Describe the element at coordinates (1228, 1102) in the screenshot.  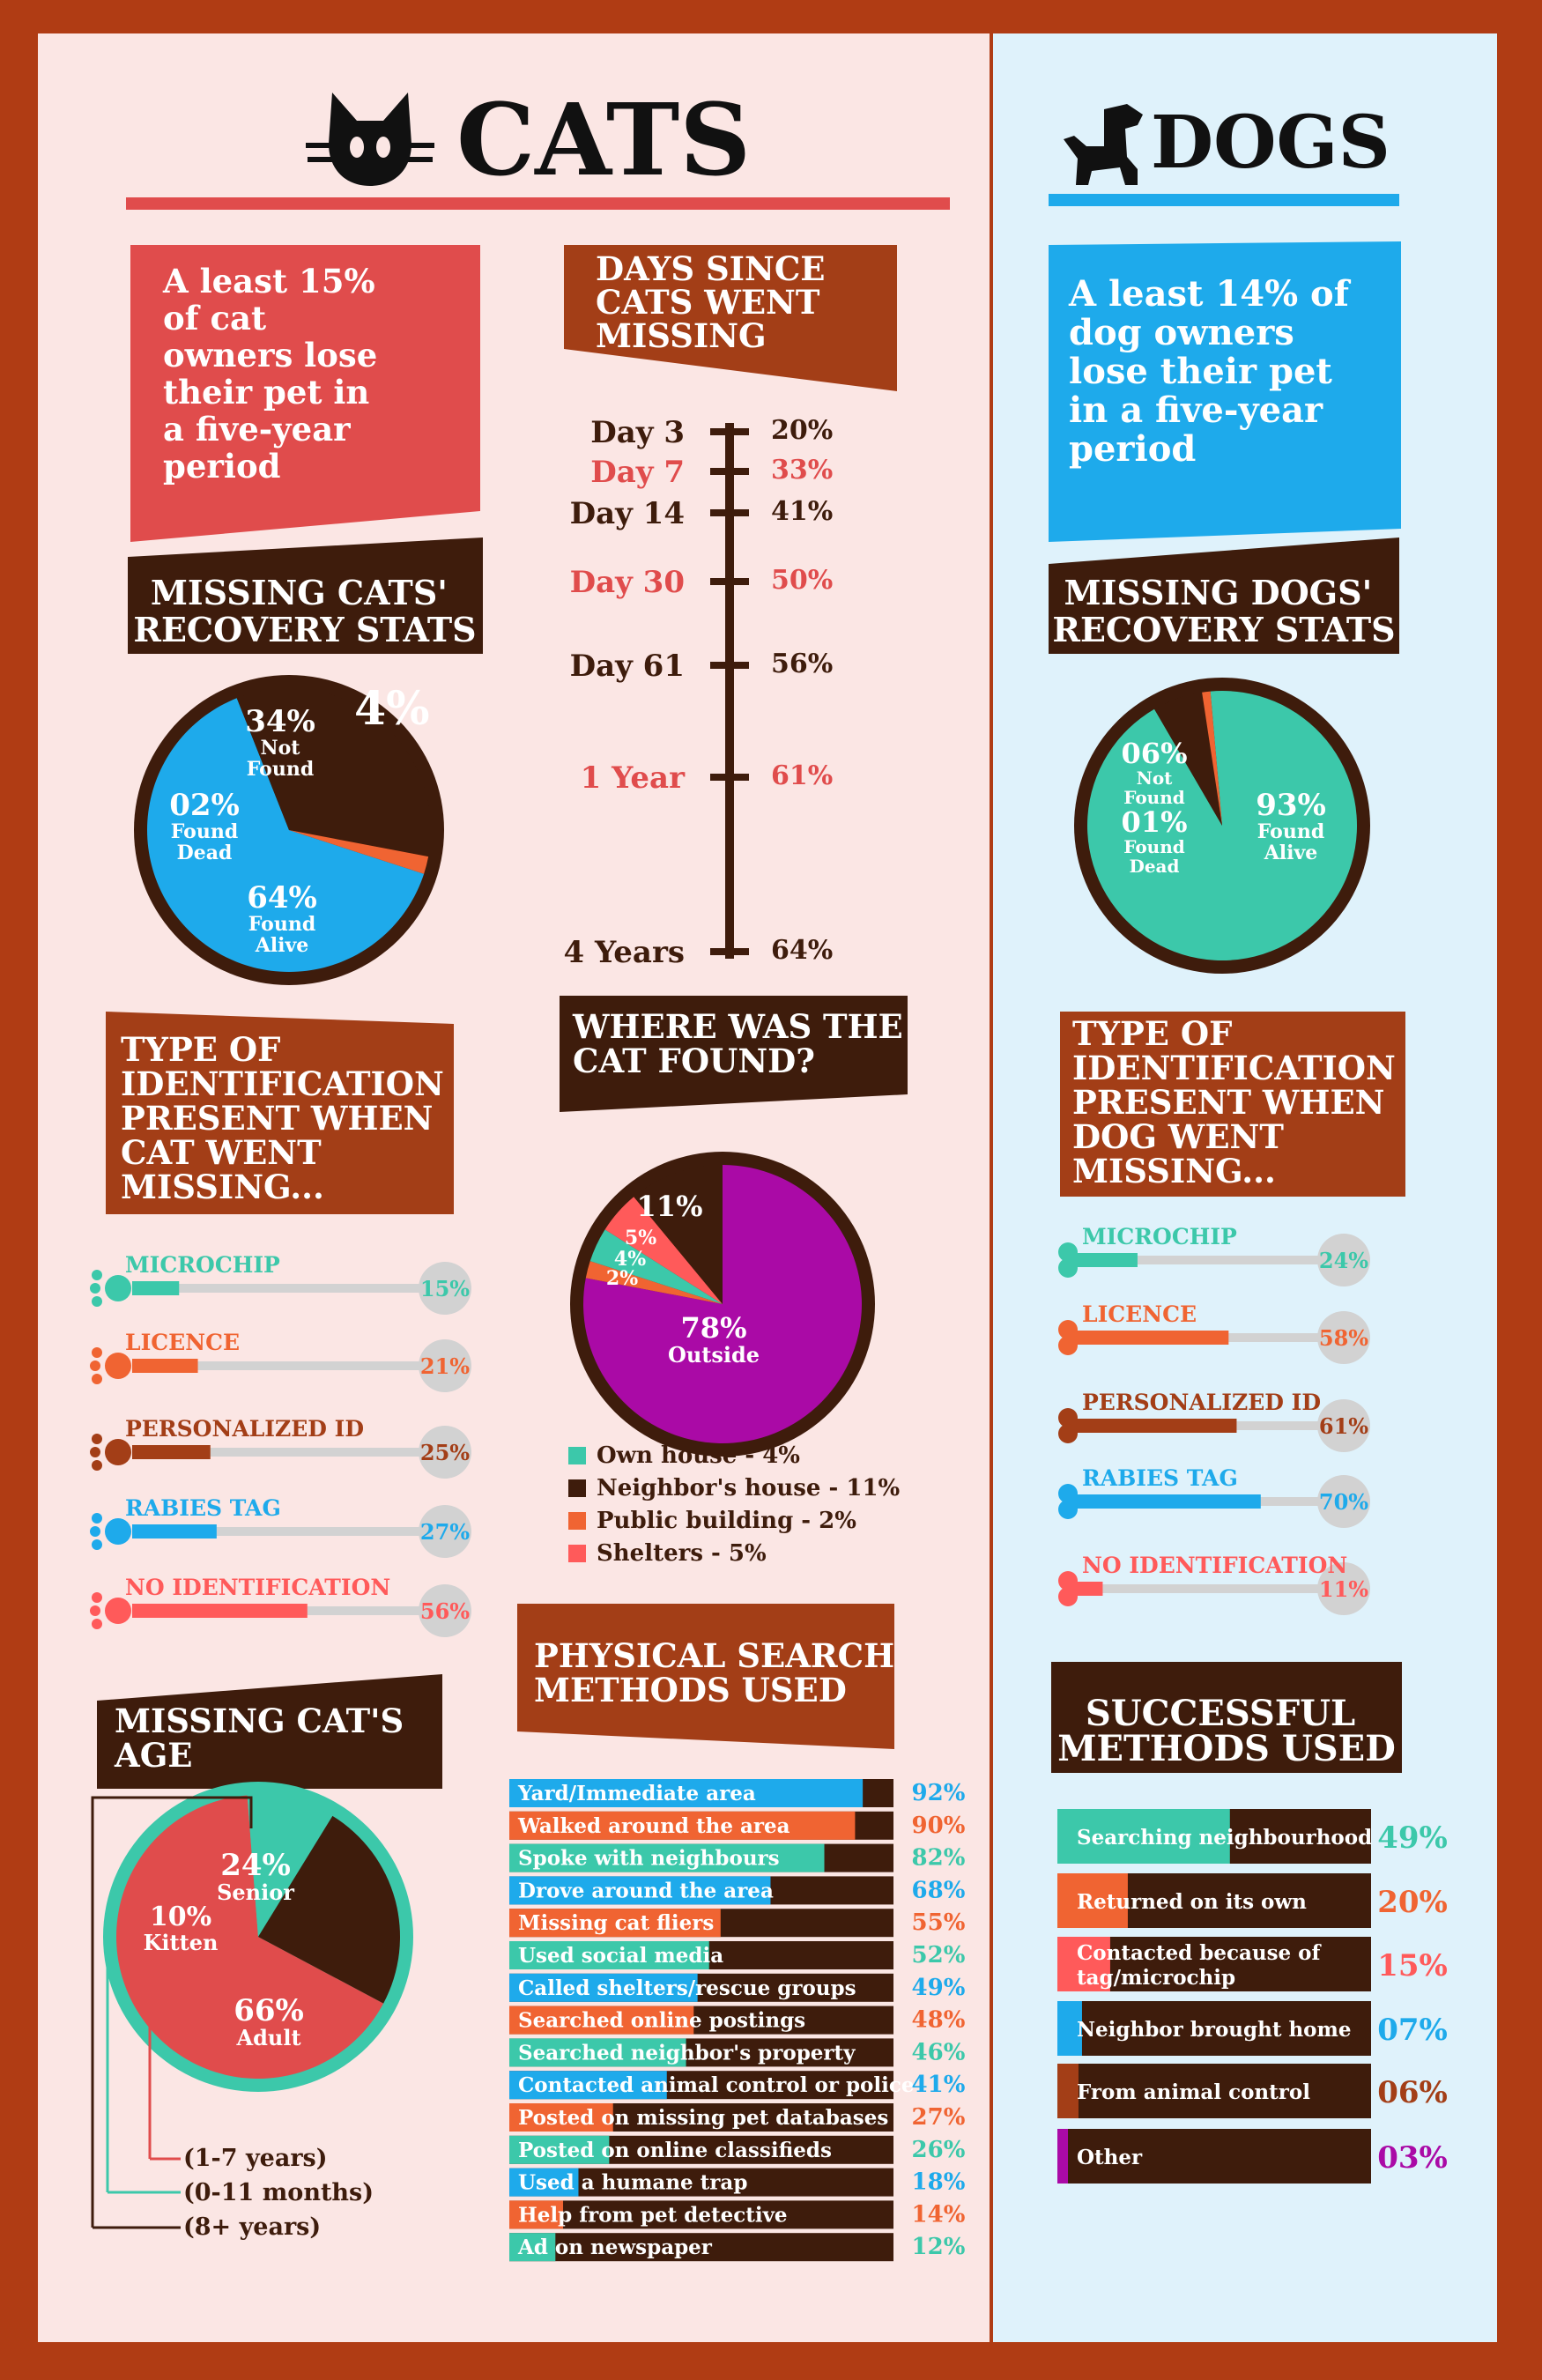
I see `dog-id-title-line: PRESENT WHEN` at that location.